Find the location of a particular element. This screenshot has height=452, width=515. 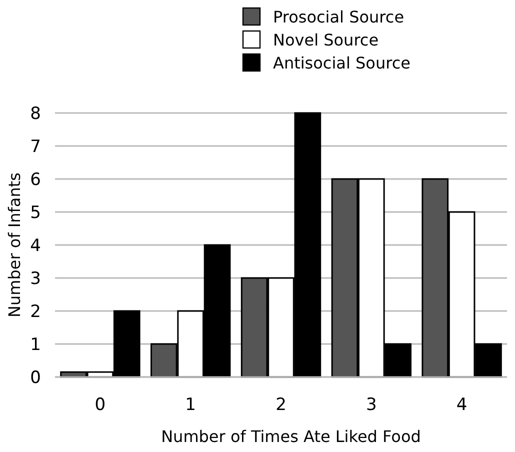

x-tick-label: 1 is located at coordinates (190, 405).